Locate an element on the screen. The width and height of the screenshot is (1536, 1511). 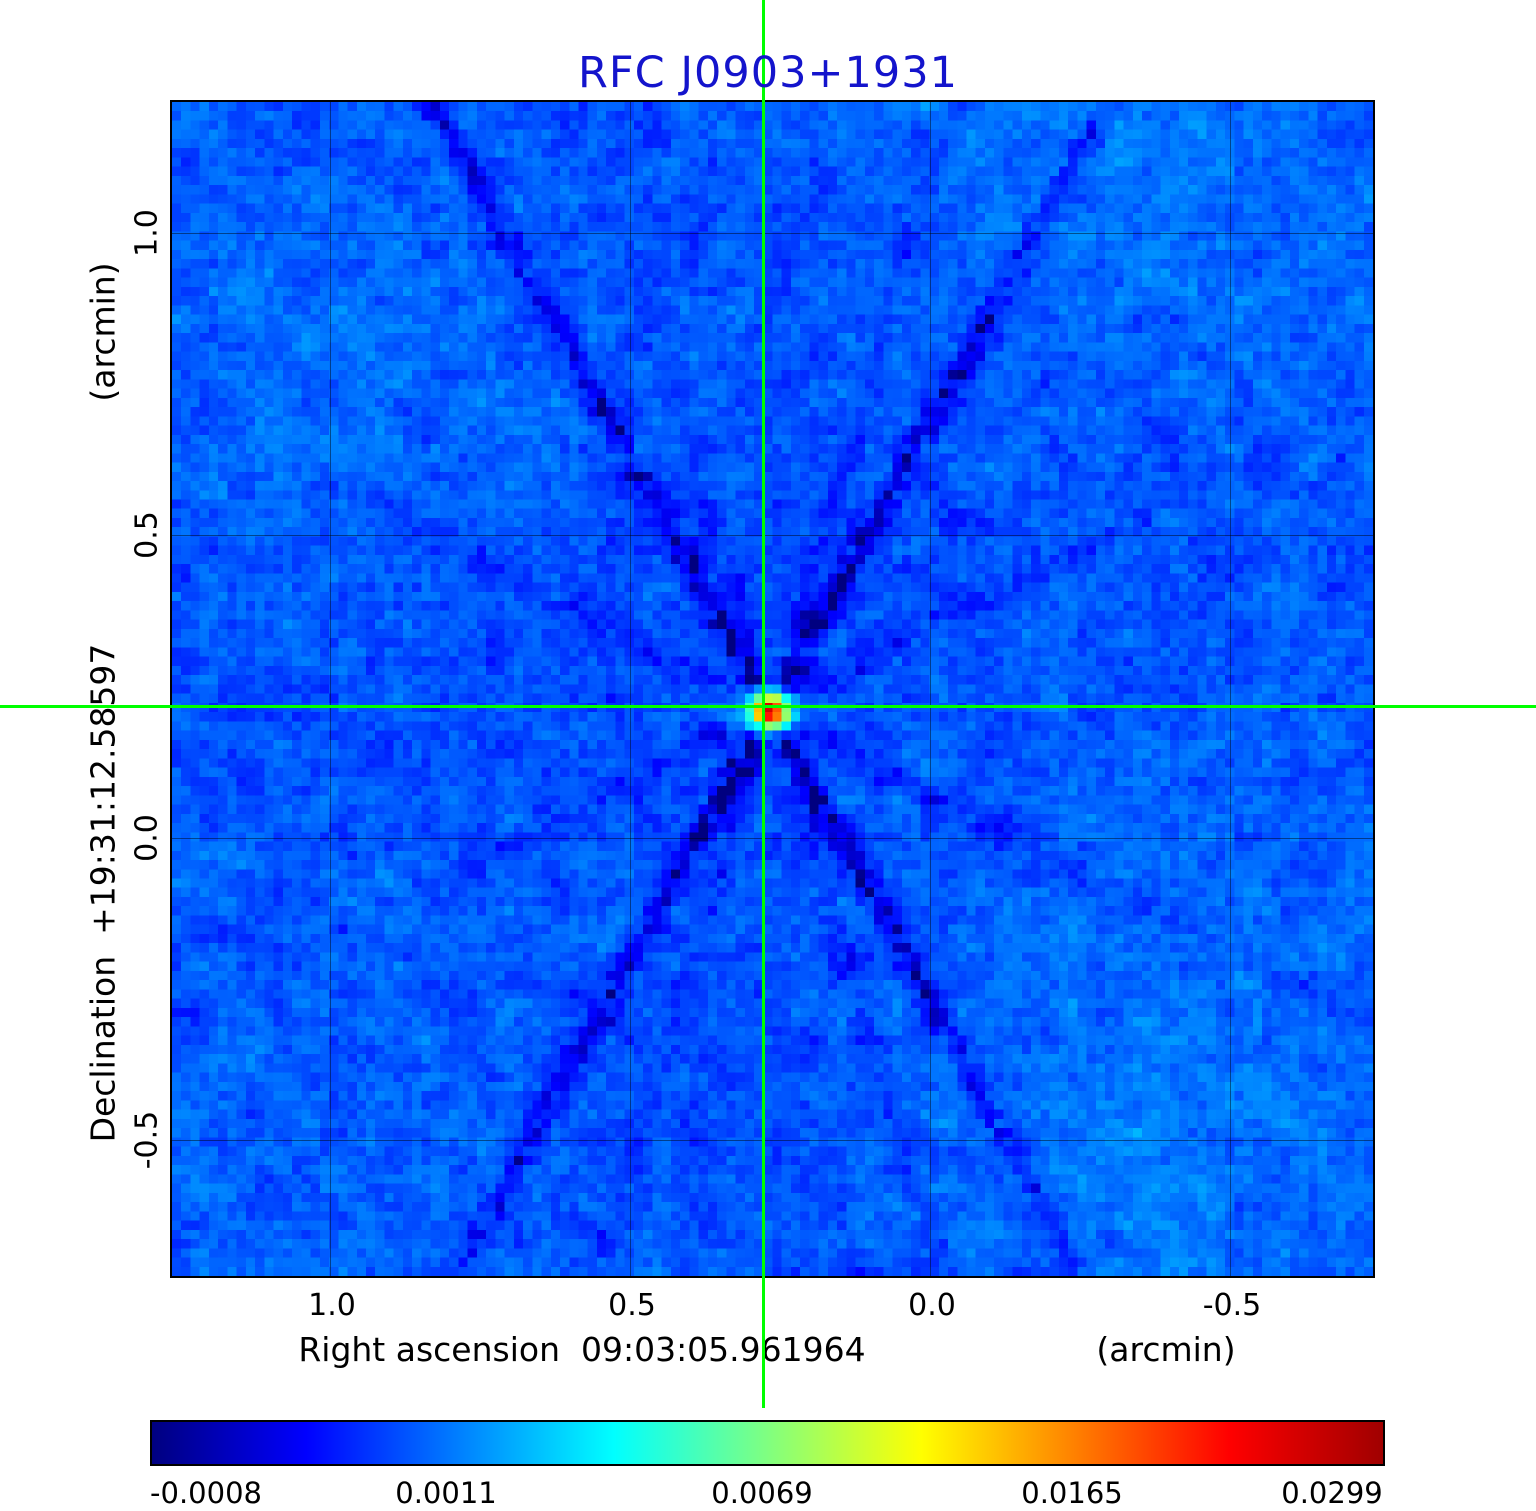
x-tick-label-1: 1.0 is located at coordinates (332, 1305).